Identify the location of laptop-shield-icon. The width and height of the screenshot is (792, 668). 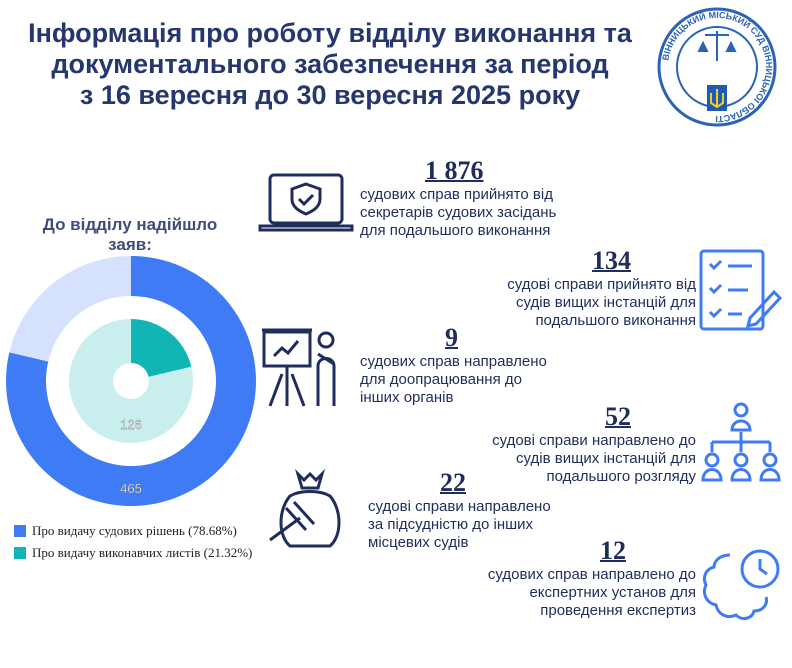
(306, 202).